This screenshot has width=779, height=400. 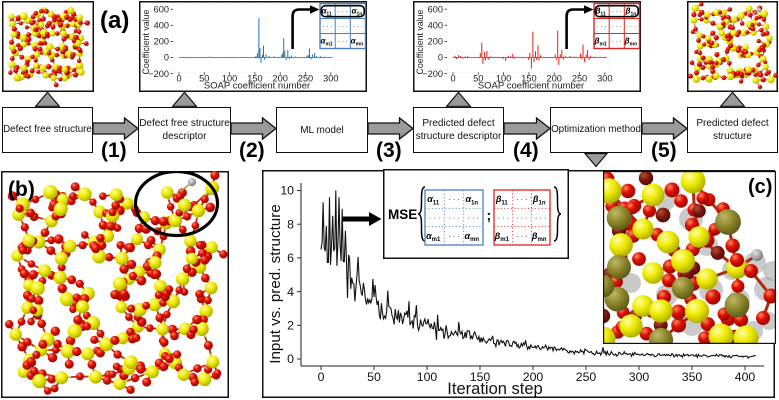 I want to click on svg-text: 2, so click(x=290, y=326).